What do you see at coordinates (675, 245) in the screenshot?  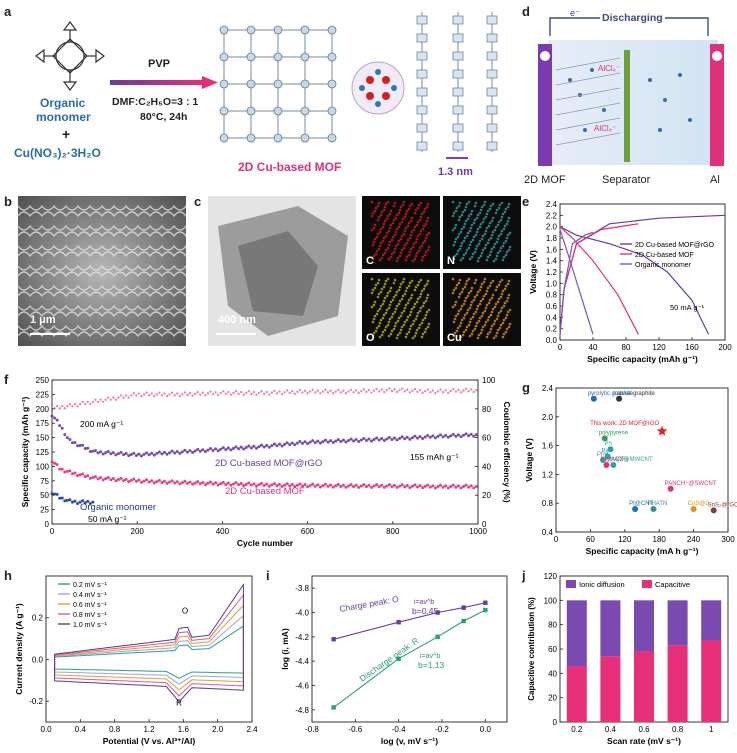 I see `legend-label: 2D Cu-based MOF@rGO` at bounding box center [675, 245].